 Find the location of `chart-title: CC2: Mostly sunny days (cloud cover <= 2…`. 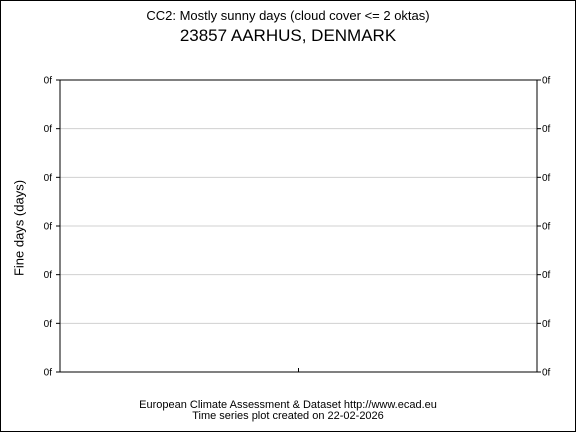

chart-title: CC2: Mostly sunny days (cloud cover <= 2… is located at coordinates (288, 15).